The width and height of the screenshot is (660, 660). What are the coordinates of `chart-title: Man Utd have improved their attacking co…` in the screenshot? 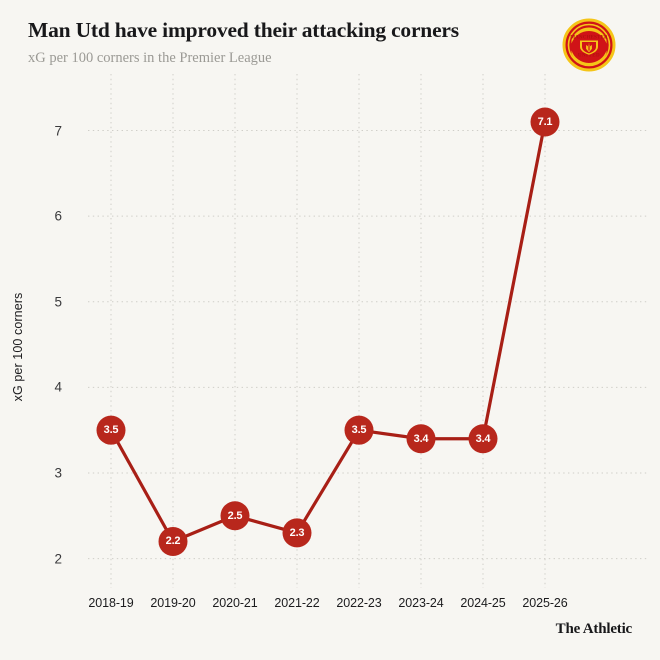 It's located at (243, 30).